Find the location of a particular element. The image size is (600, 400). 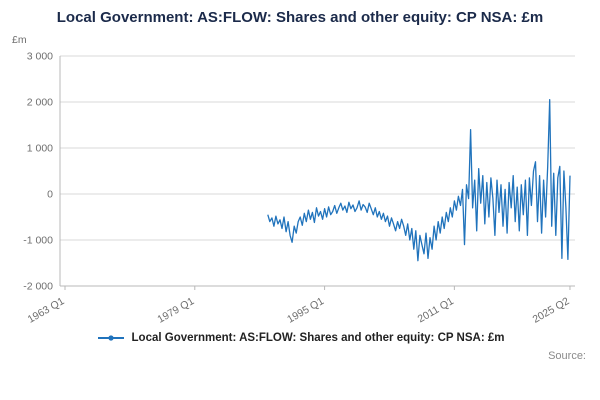

y-tick-label: -2 000 is located at coordinates (38, 286).